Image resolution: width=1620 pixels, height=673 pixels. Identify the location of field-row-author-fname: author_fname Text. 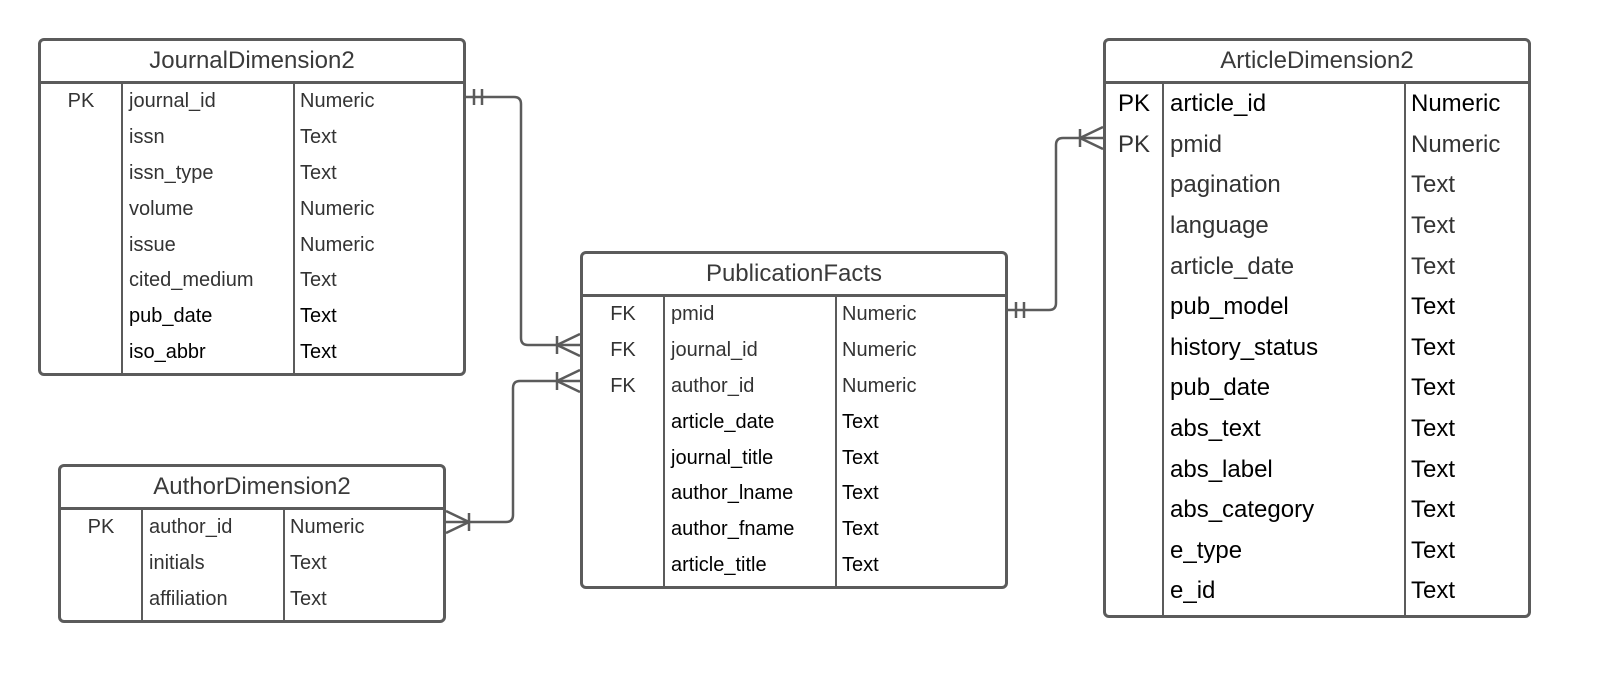
(794, 529).